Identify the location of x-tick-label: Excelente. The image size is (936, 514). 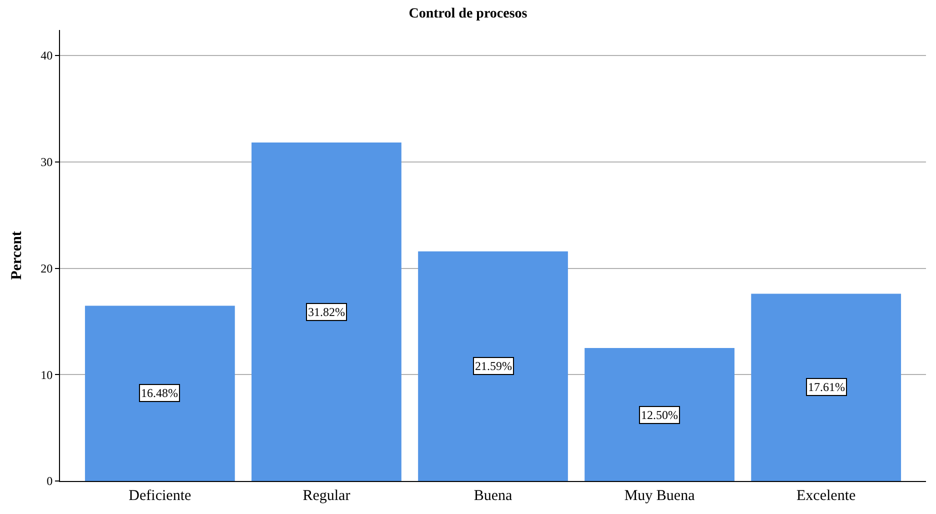
(826, 496).